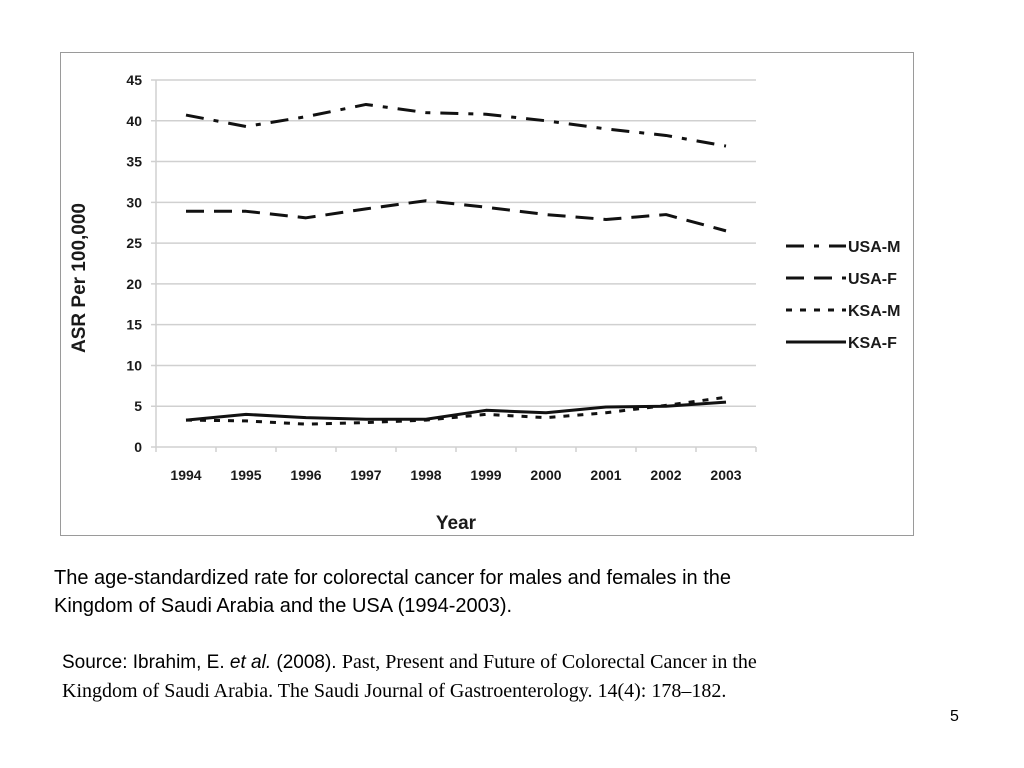 This screenshot has width=1024, height=768. Describe the element at coordinates (365, 475) in the screenshot. I see `x-tick-label: 1997` at that location.